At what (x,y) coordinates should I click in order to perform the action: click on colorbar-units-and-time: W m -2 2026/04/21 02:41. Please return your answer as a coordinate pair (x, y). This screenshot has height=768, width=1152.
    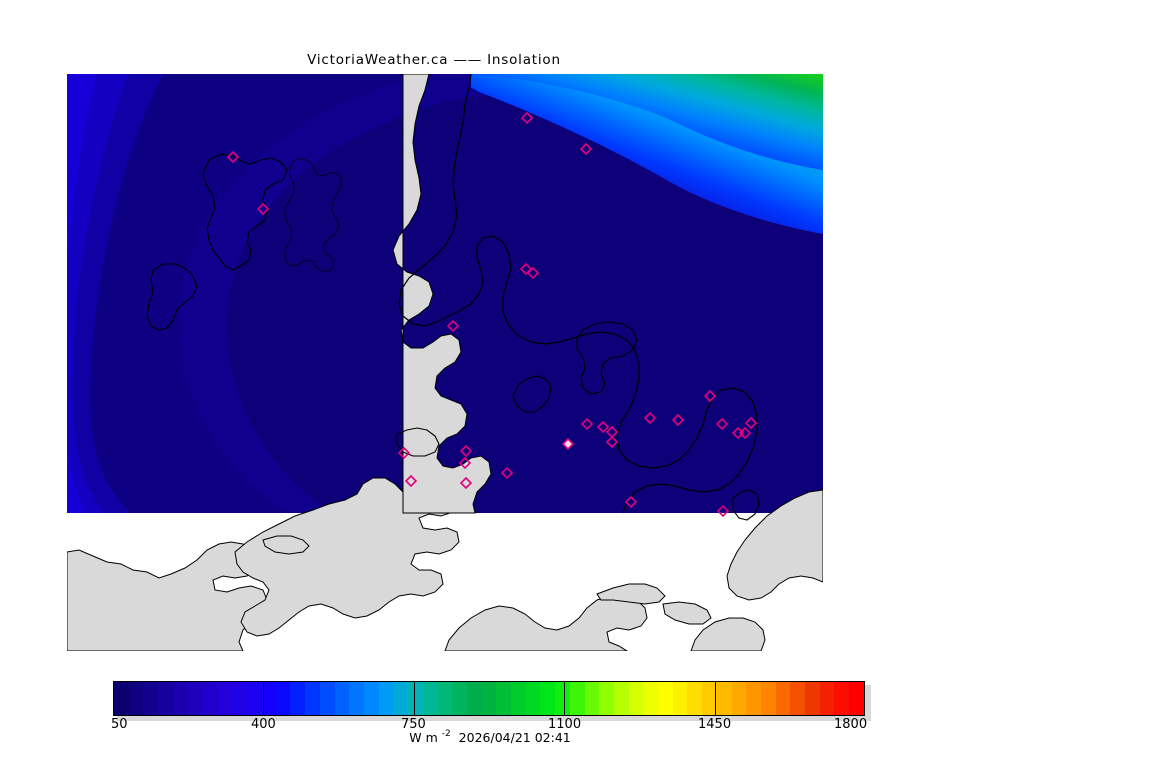
    Looking at the image, I should click on (490, 737).